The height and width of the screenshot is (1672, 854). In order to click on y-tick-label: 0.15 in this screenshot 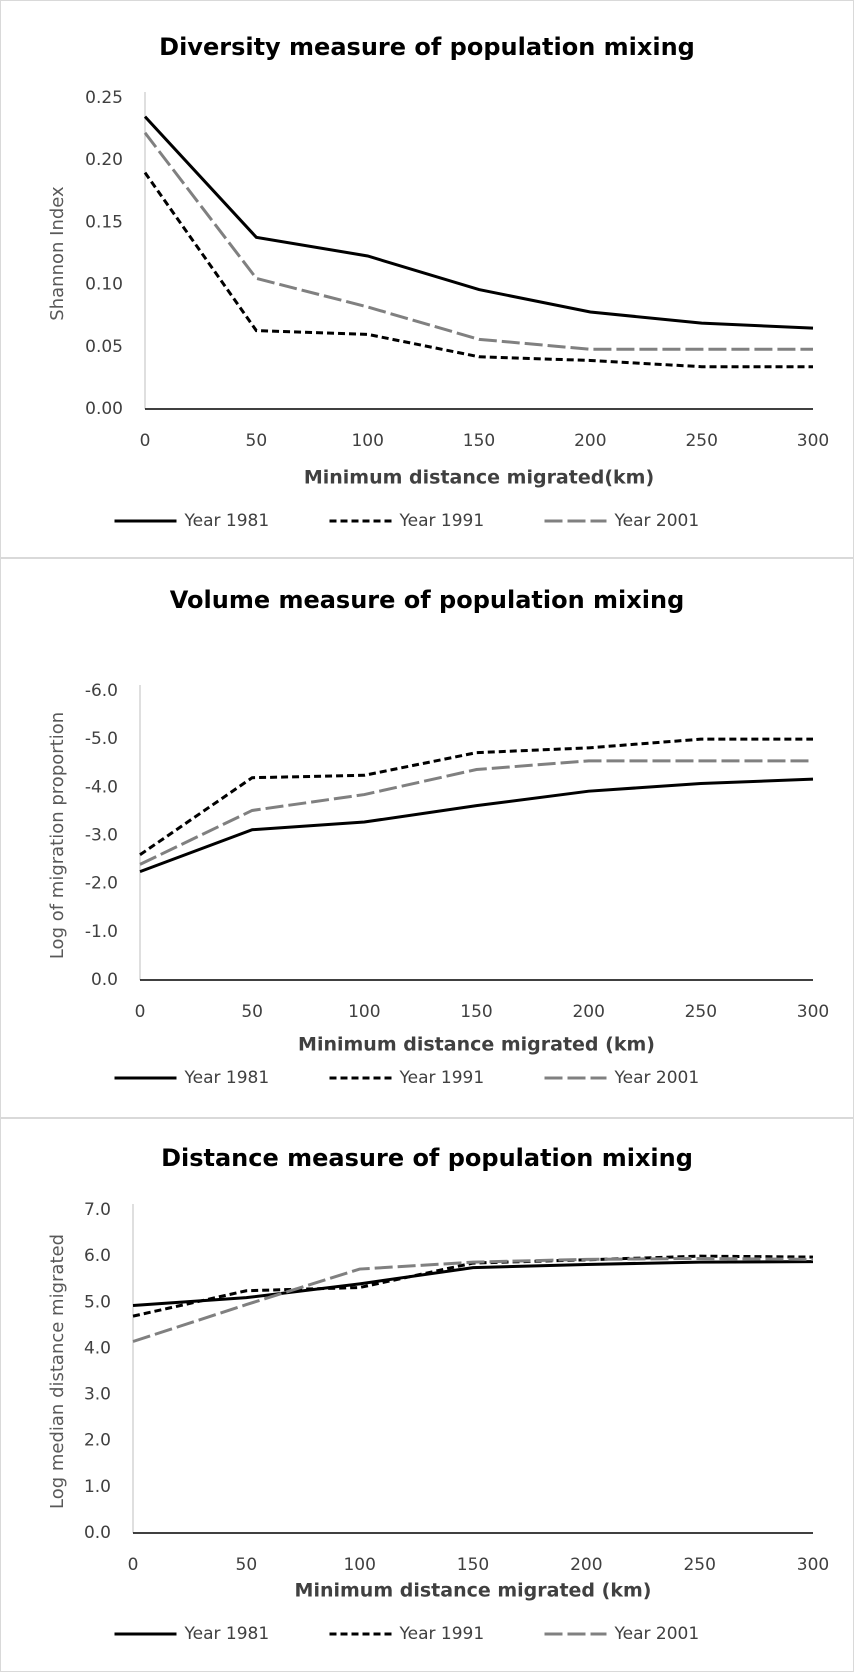, I will do `click(104, 222)`.